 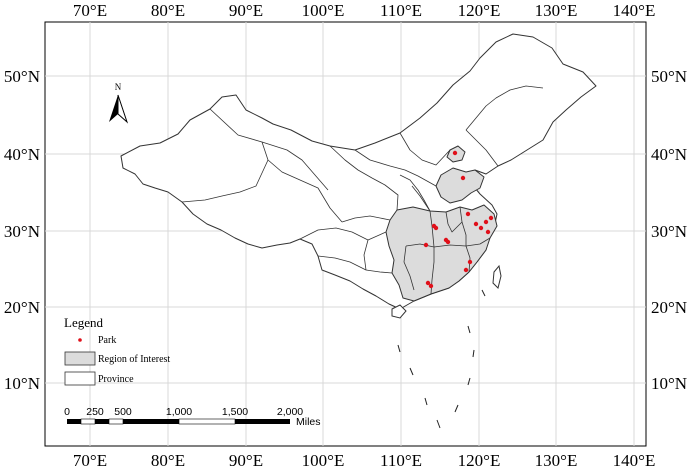 What do you see at coordinates (107, 340) in the screenshot?
I see `legend-park-label: Park` at bounding box center [107, 340].